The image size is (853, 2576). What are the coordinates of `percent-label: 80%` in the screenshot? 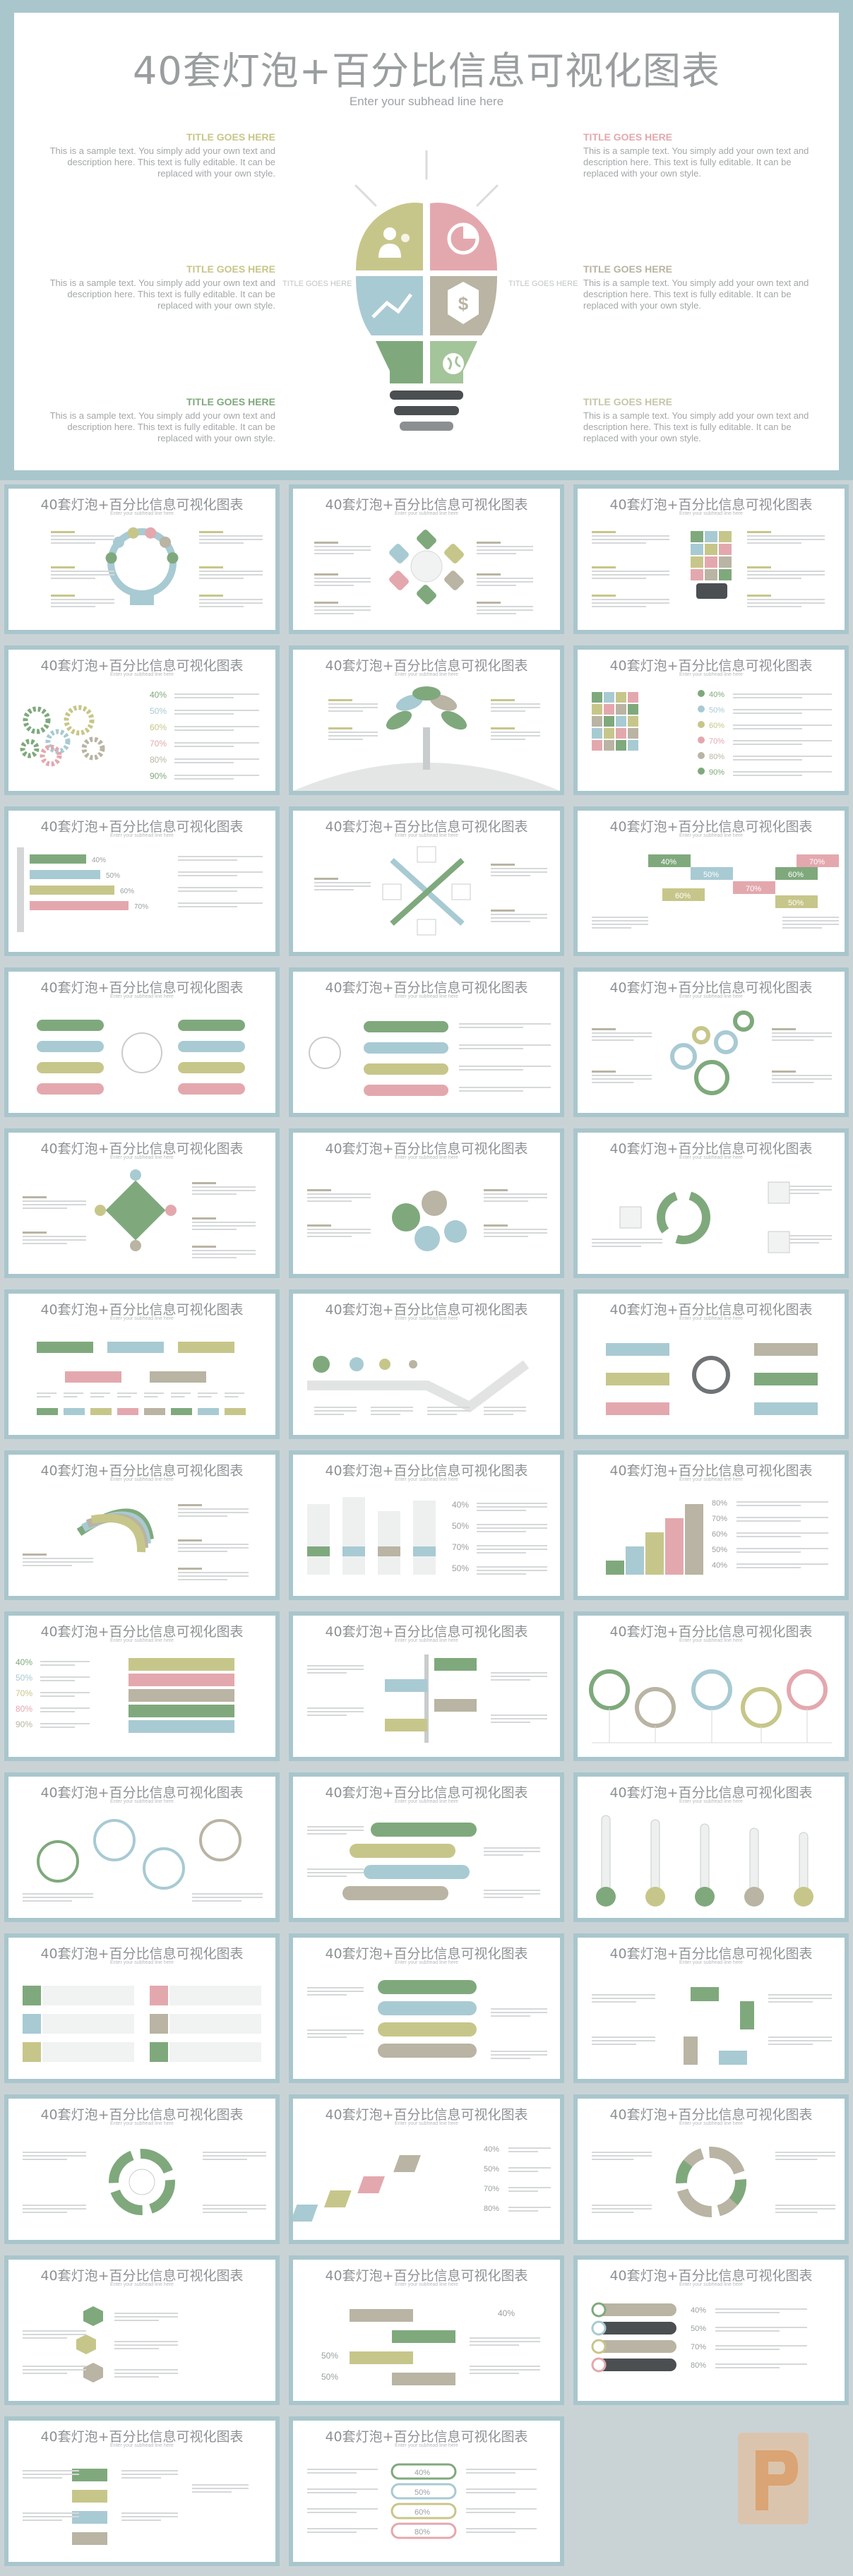 It's located at (158, 760).